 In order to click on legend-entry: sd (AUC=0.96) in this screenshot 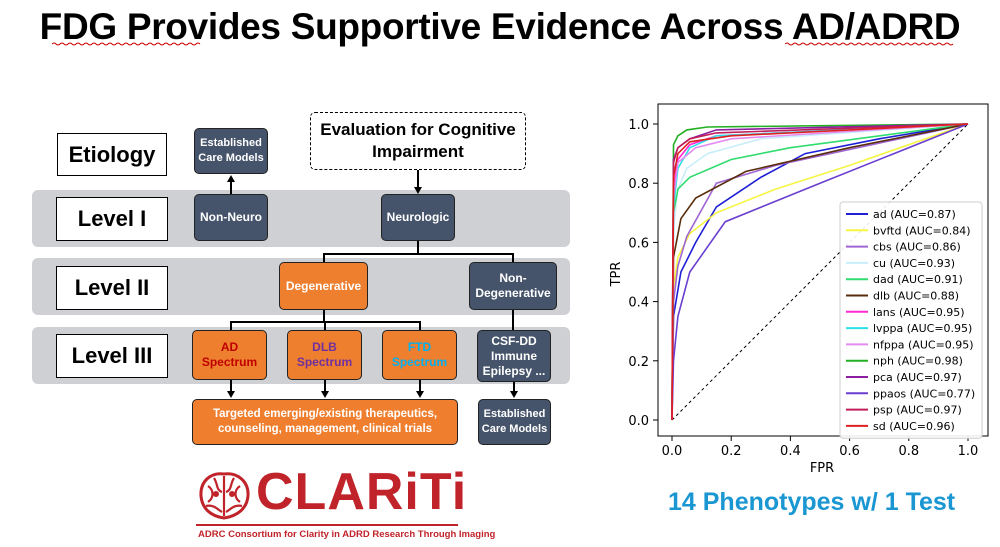, I will do `click(914, 426)`.